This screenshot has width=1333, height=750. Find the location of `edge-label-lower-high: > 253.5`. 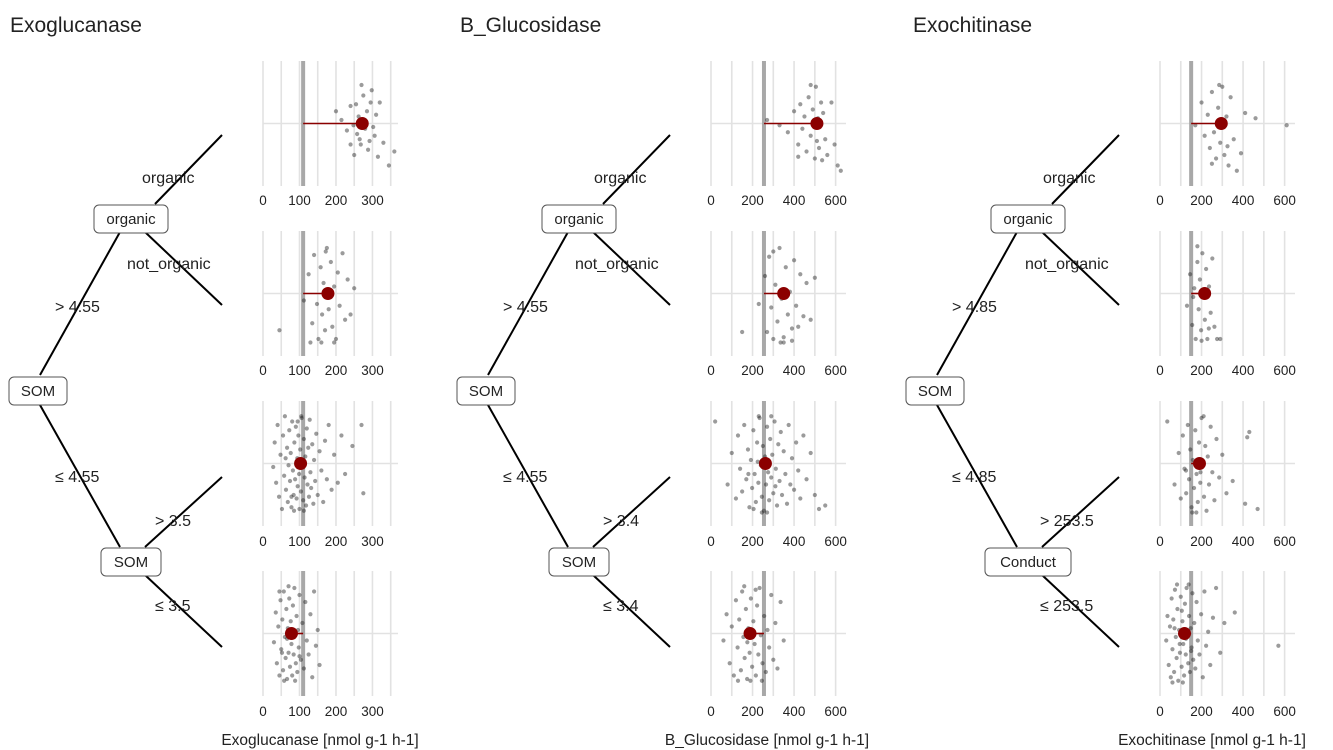

edge-label-lower-high: > 253.5 is located at coordinates (1067, 521).